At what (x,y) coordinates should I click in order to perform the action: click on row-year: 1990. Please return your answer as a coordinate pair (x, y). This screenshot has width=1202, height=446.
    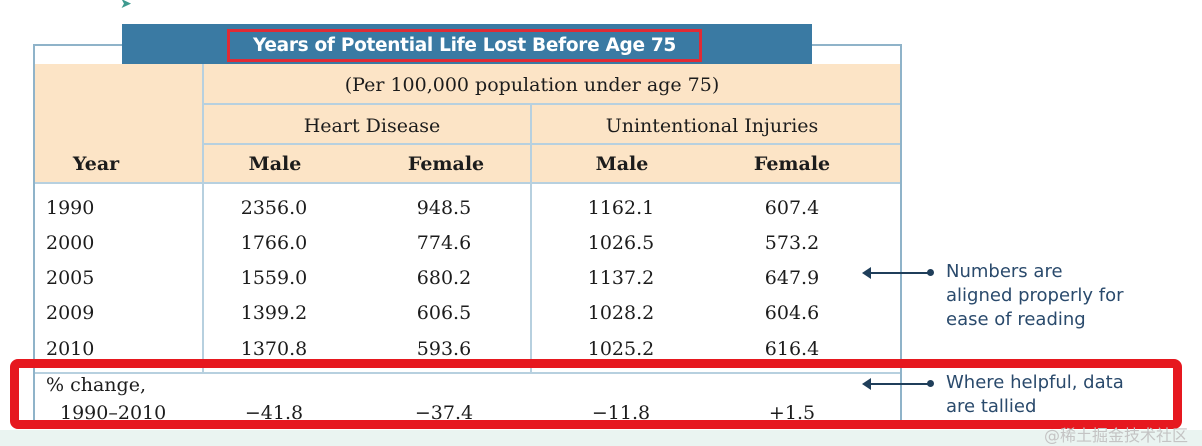
    Looking at the image, I should click on (70, 208).